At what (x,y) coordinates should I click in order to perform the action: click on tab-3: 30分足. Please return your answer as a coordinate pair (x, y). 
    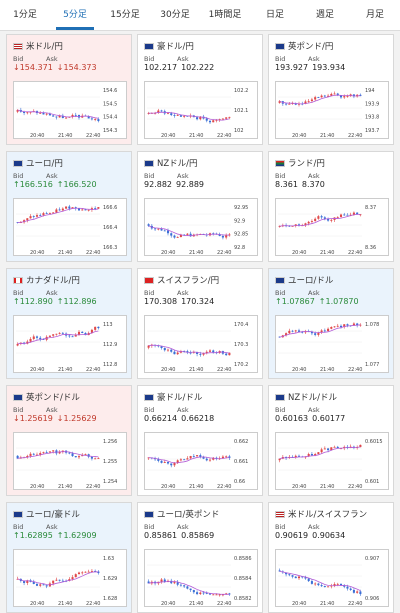
    Looking at the image, I should click on (175, 15).